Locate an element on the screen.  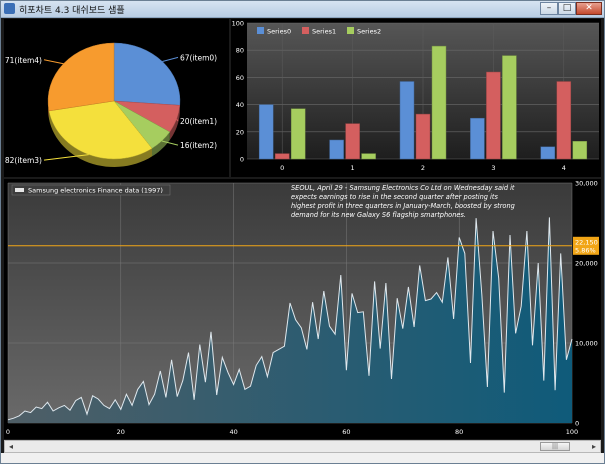
area-x-tick-label: 0 is located at coordinates (8, 432).